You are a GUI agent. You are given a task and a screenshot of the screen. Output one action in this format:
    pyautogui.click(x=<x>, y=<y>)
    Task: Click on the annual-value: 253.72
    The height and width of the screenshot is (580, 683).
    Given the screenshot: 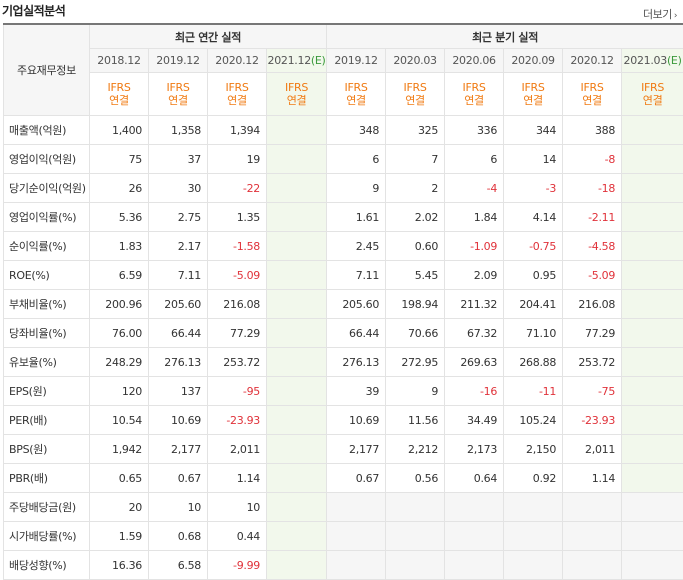 What is the action you would take?
    pyautogui.click(x=237, y=362)
    